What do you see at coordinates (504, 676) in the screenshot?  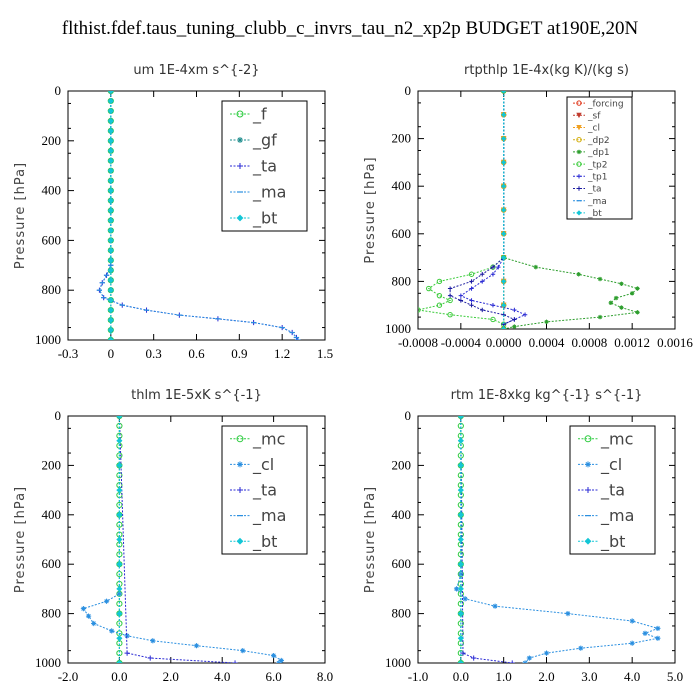 I see `x-tick-label: 1.0` at bounding box center [504, 676].